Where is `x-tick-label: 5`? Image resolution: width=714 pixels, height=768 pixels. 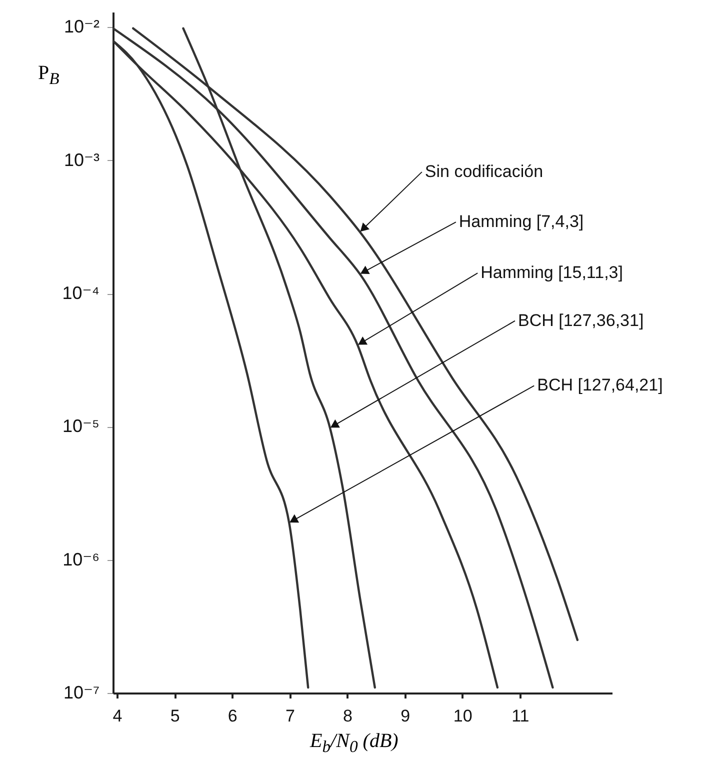 x-tick-label: 5 is located at coordinates (175, 716).